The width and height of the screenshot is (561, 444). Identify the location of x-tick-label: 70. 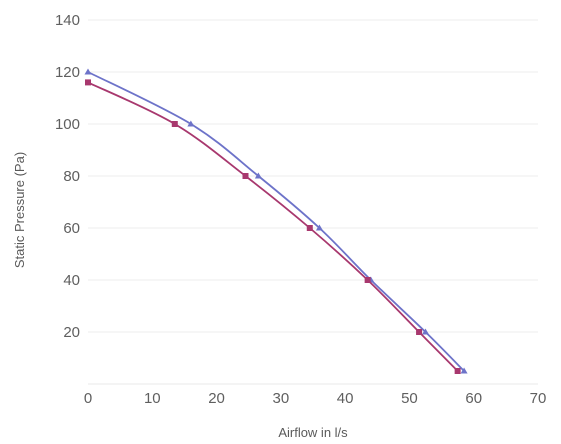
(538, 398).